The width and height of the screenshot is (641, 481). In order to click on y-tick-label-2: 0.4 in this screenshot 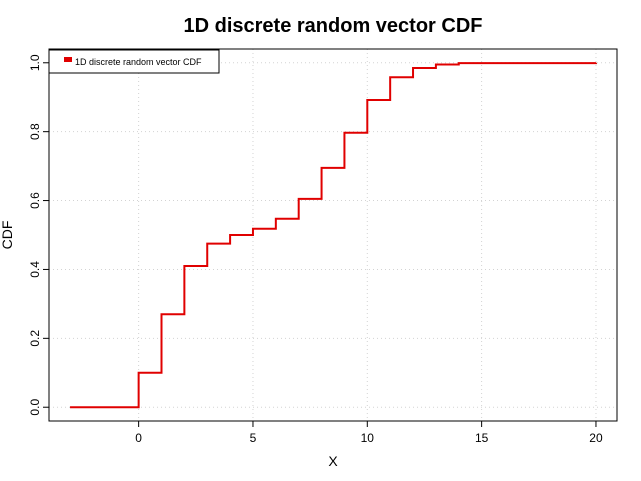, I will do `click(35, 269)`.